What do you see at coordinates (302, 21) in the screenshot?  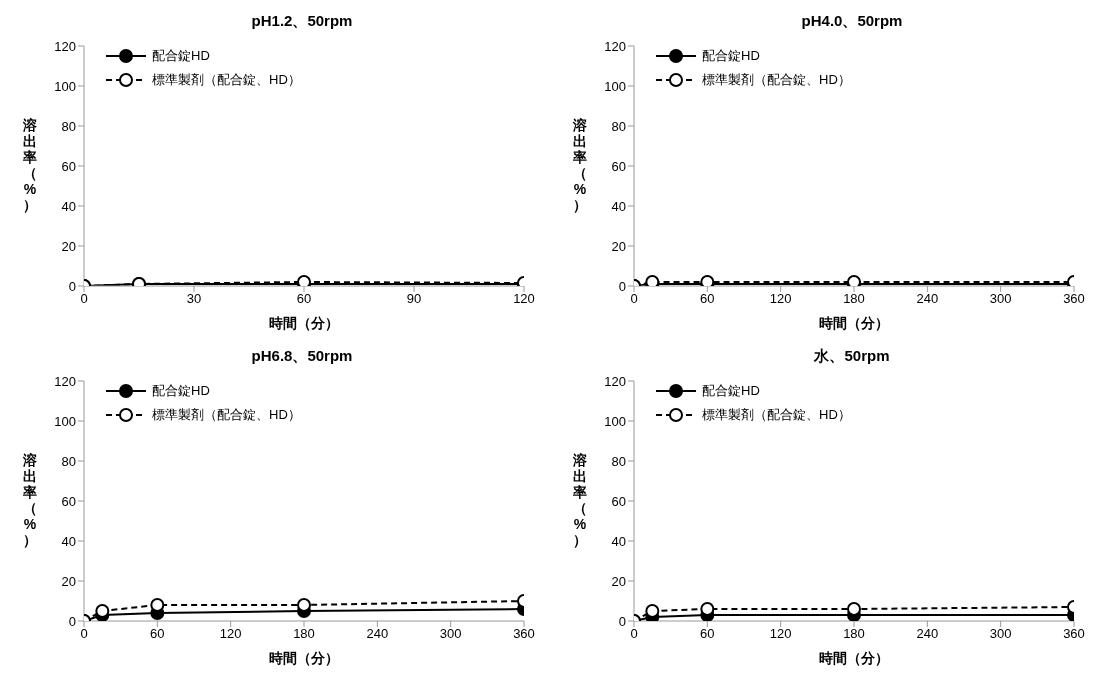 I see `chart-title: pH1.2、50rpm` at bounding box center [302, 21].